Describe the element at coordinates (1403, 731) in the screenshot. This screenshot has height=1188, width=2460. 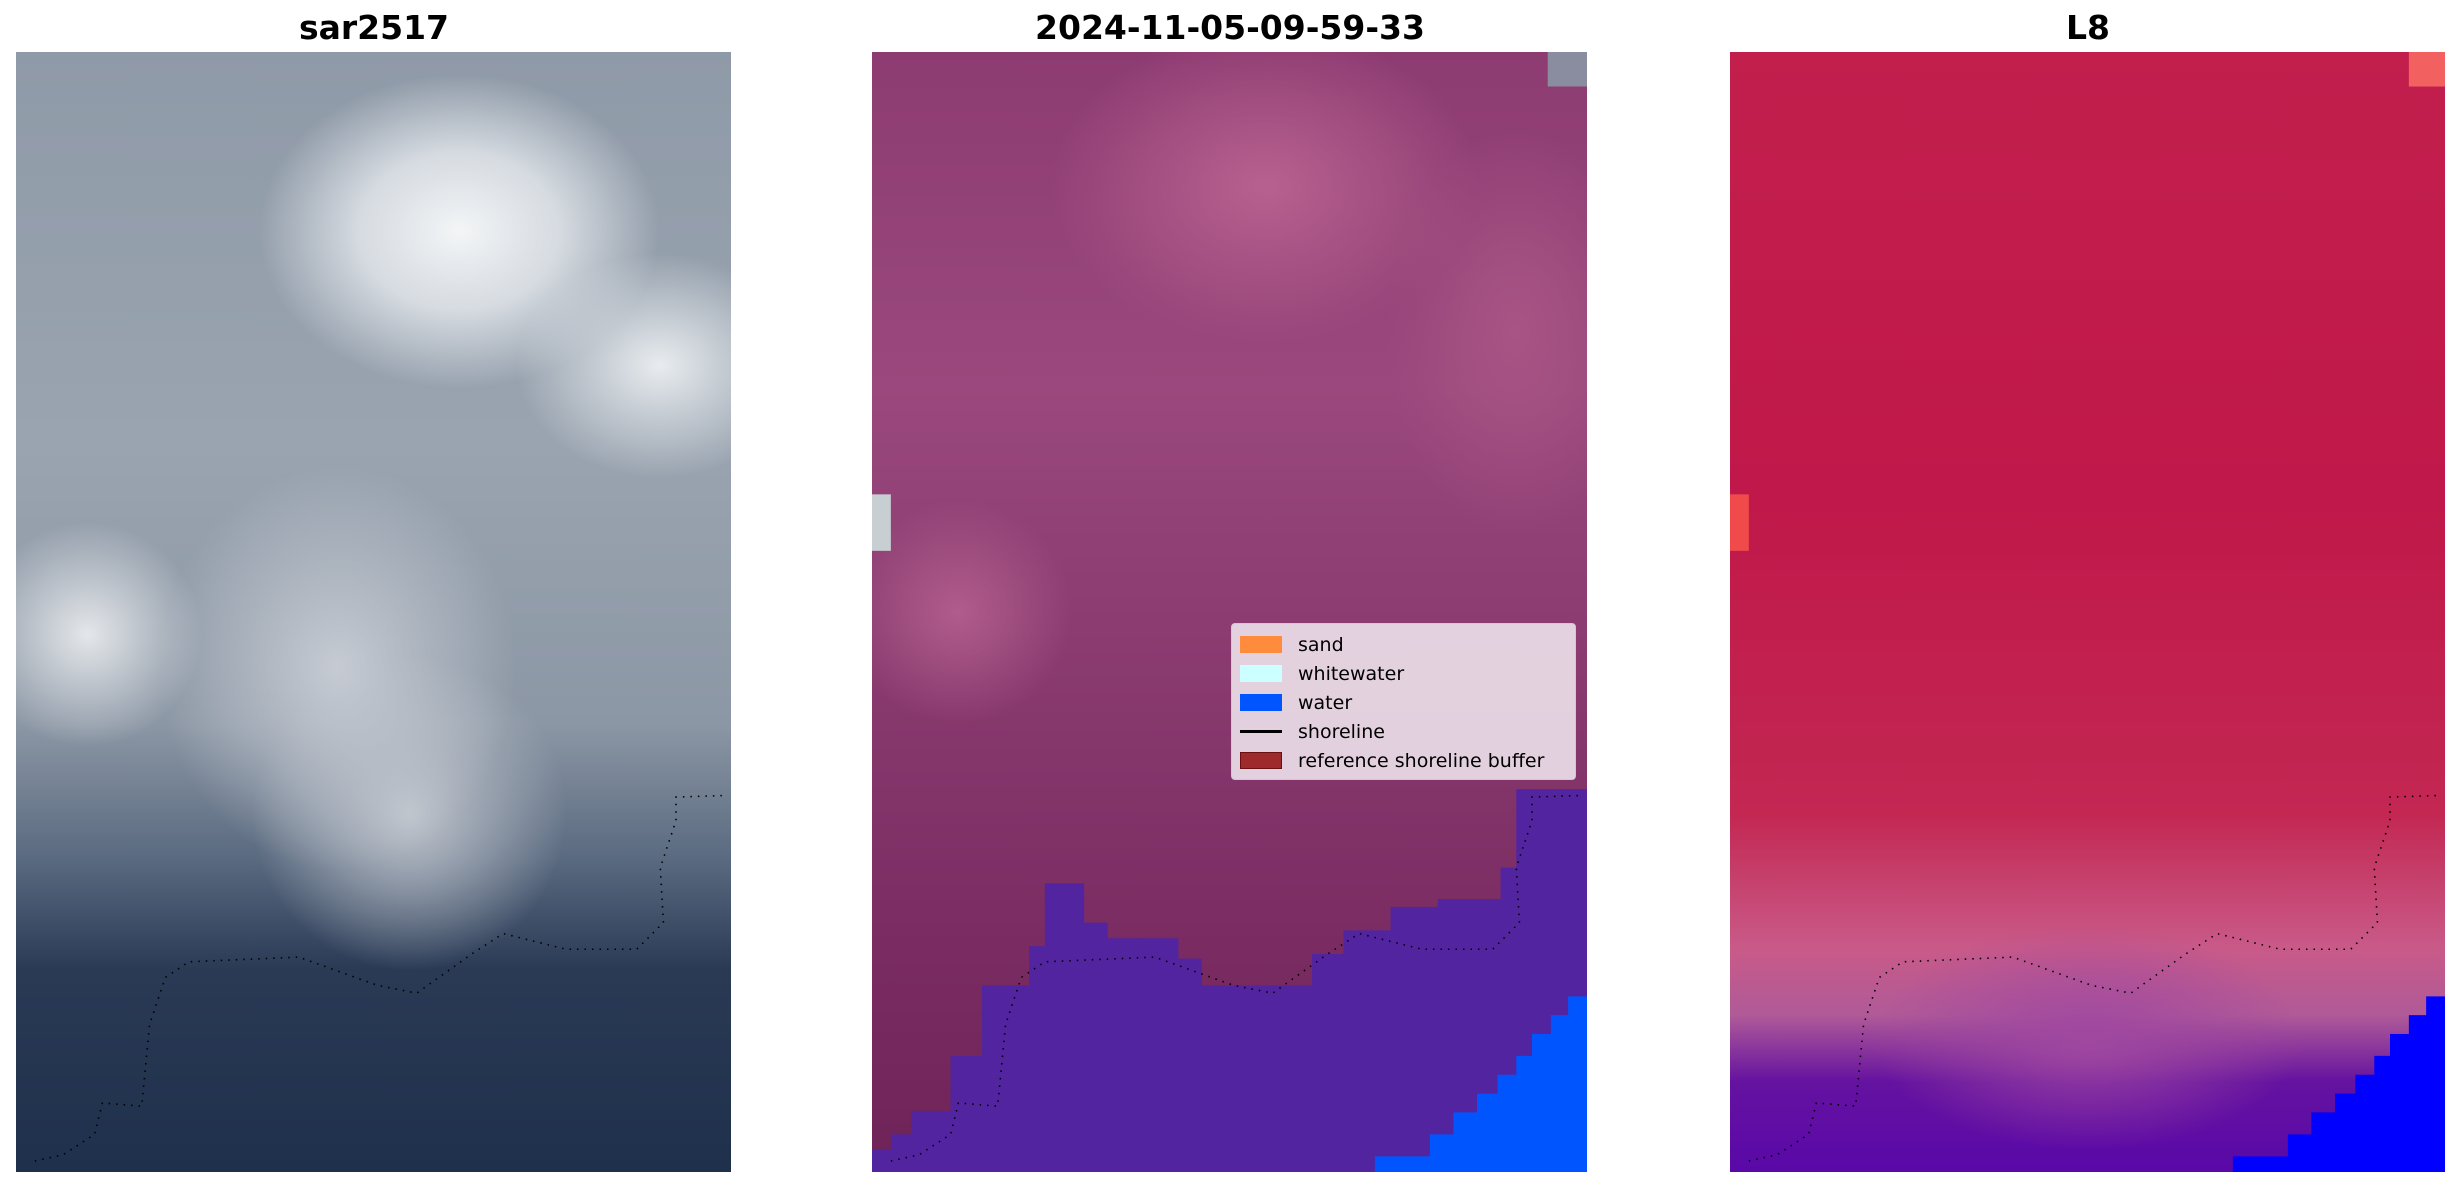
I see `legend-item-shoreline: shoreline` at that location.